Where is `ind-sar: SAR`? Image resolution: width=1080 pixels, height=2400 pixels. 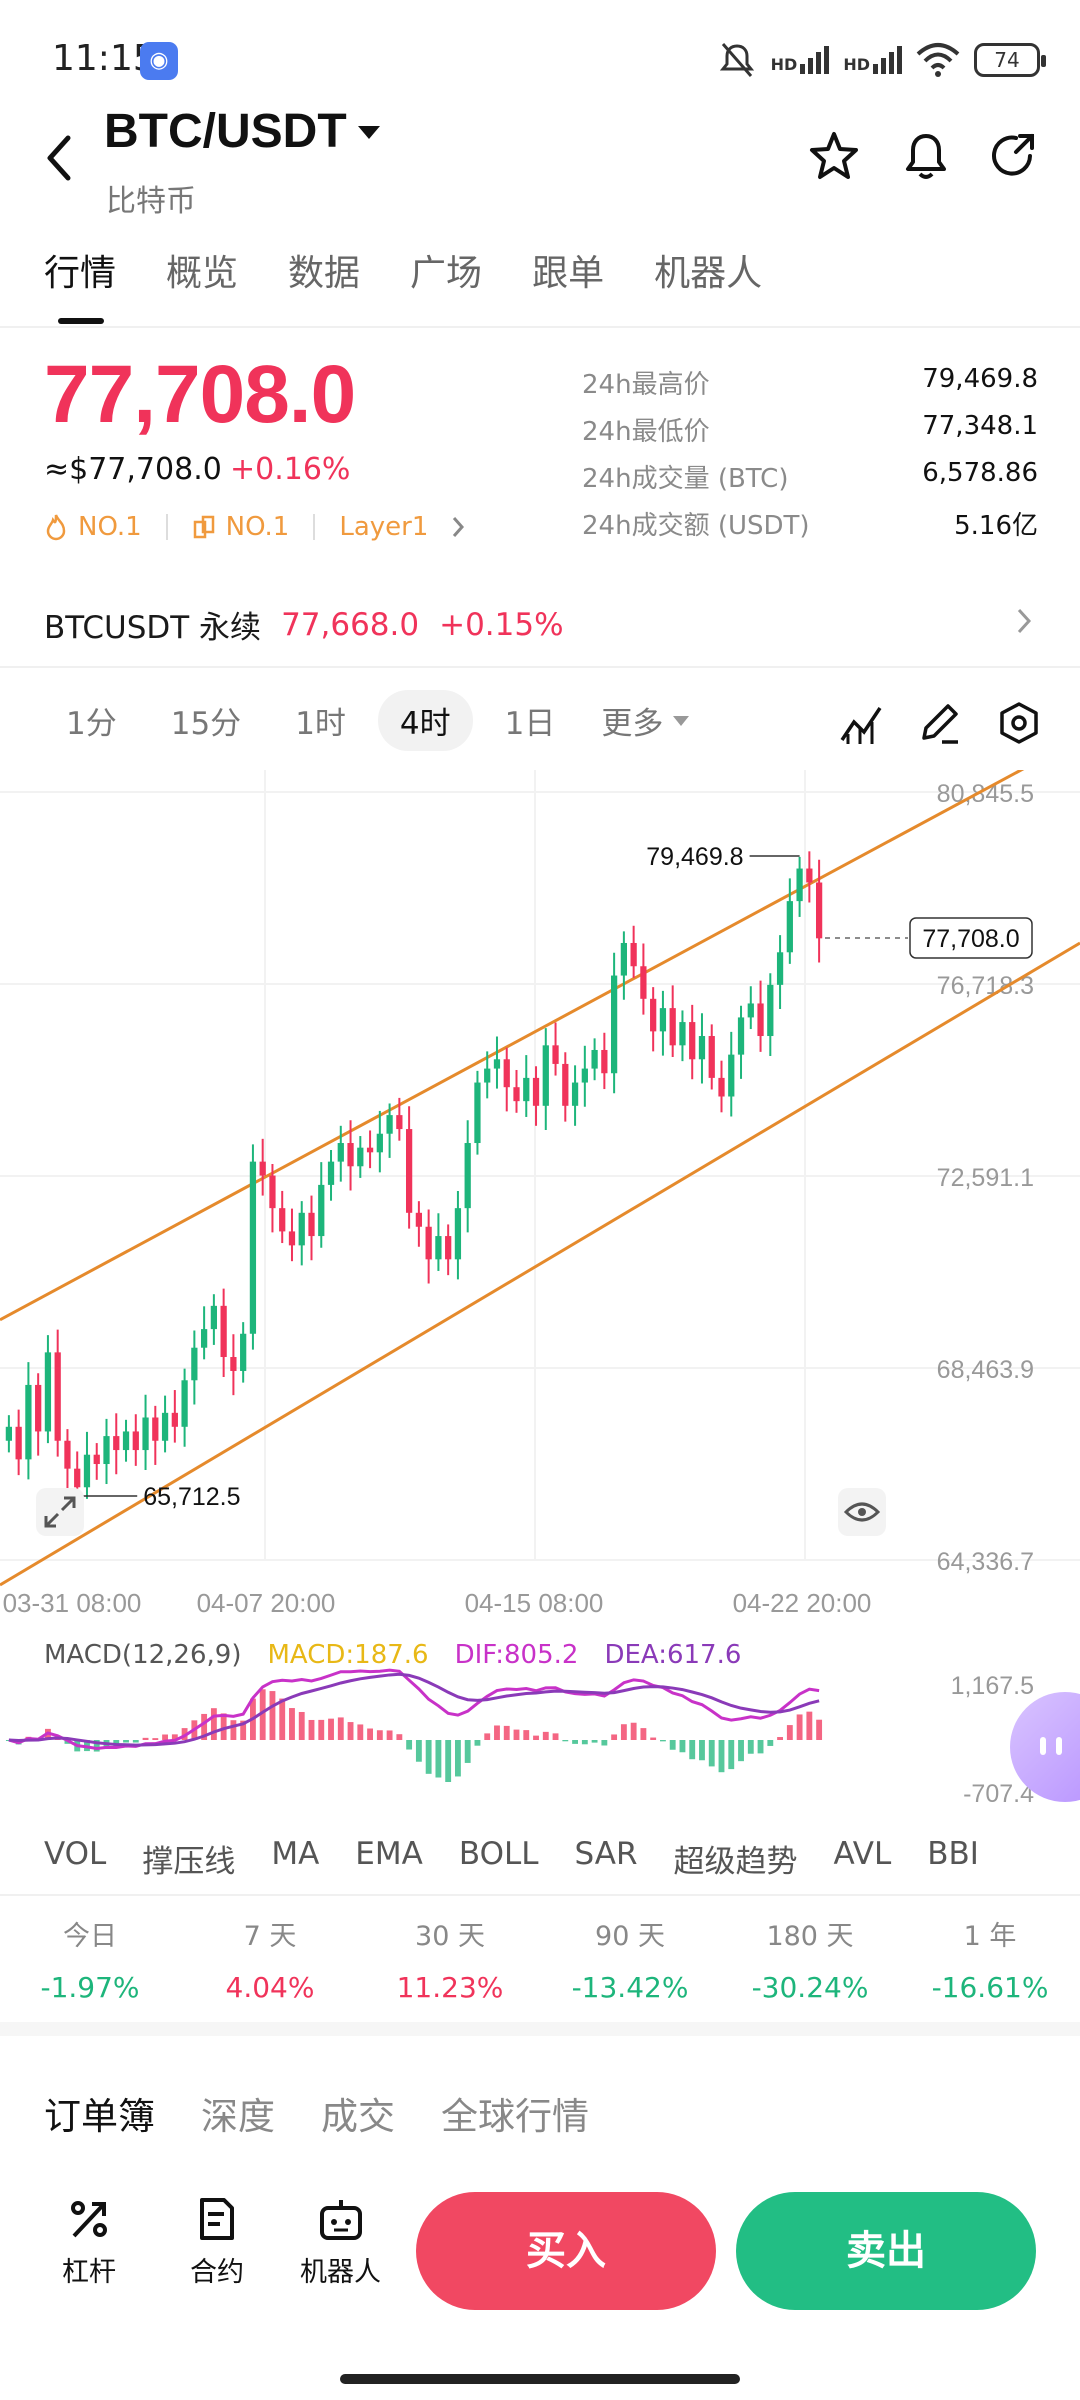 ind-sar: SAR is located at coordinates (606, 1854).